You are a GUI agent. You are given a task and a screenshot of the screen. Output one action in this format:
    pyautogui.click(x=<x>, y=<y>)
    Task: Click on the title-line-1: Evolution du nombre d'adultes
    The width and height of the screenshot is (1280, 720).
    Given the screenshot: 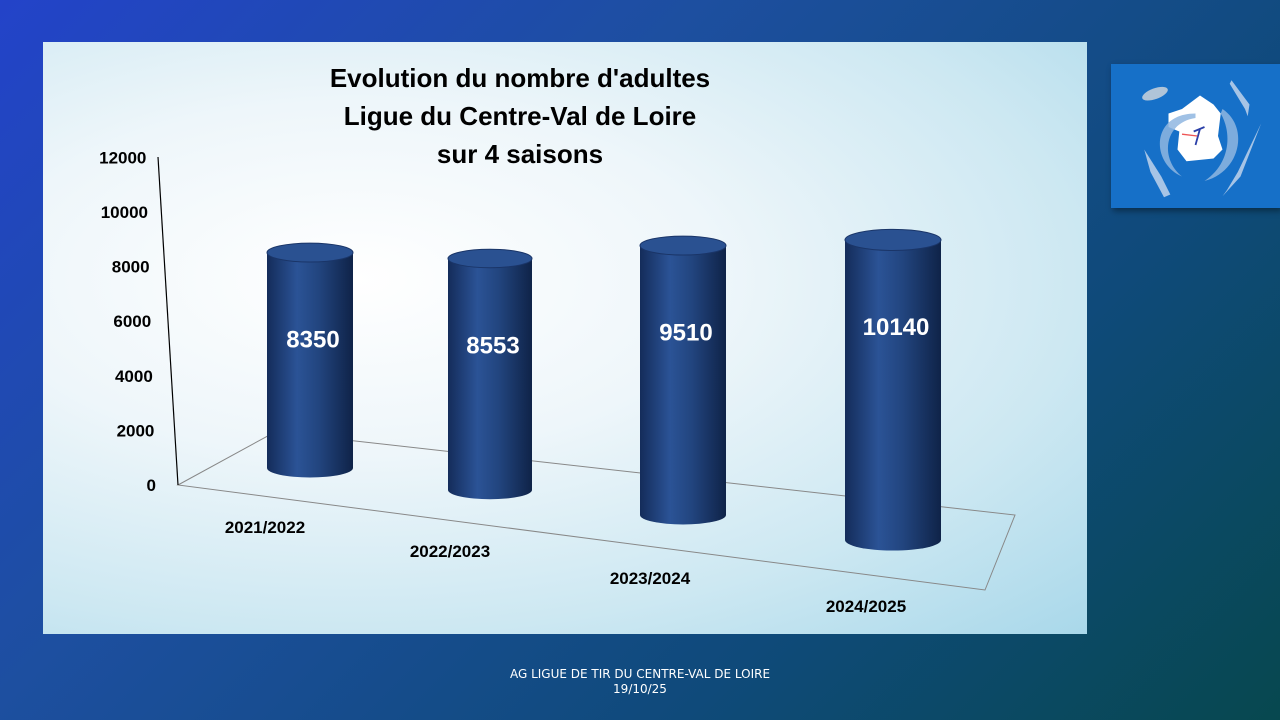 What is the action you would take?
    pyautogui.click(x=520, y=78)
    